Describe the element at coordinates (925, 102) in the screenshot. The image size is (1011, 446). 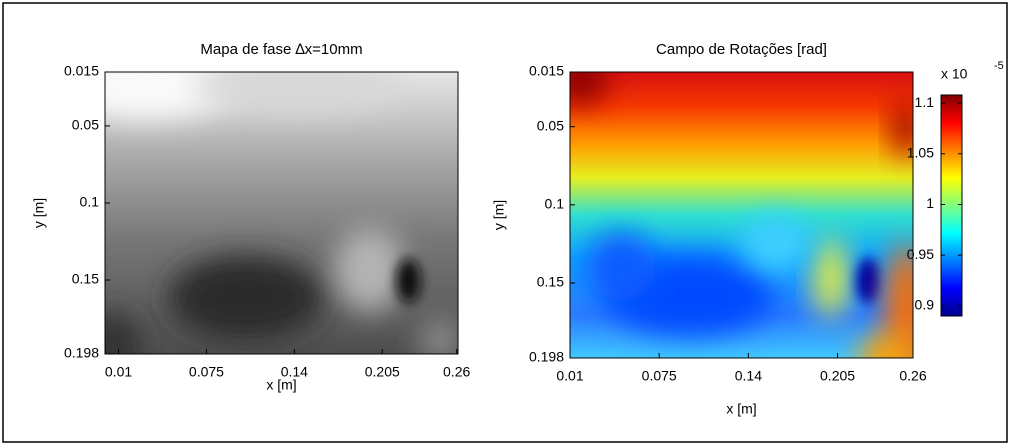
I see `colorbar-tick-label: 1.1` at that location.